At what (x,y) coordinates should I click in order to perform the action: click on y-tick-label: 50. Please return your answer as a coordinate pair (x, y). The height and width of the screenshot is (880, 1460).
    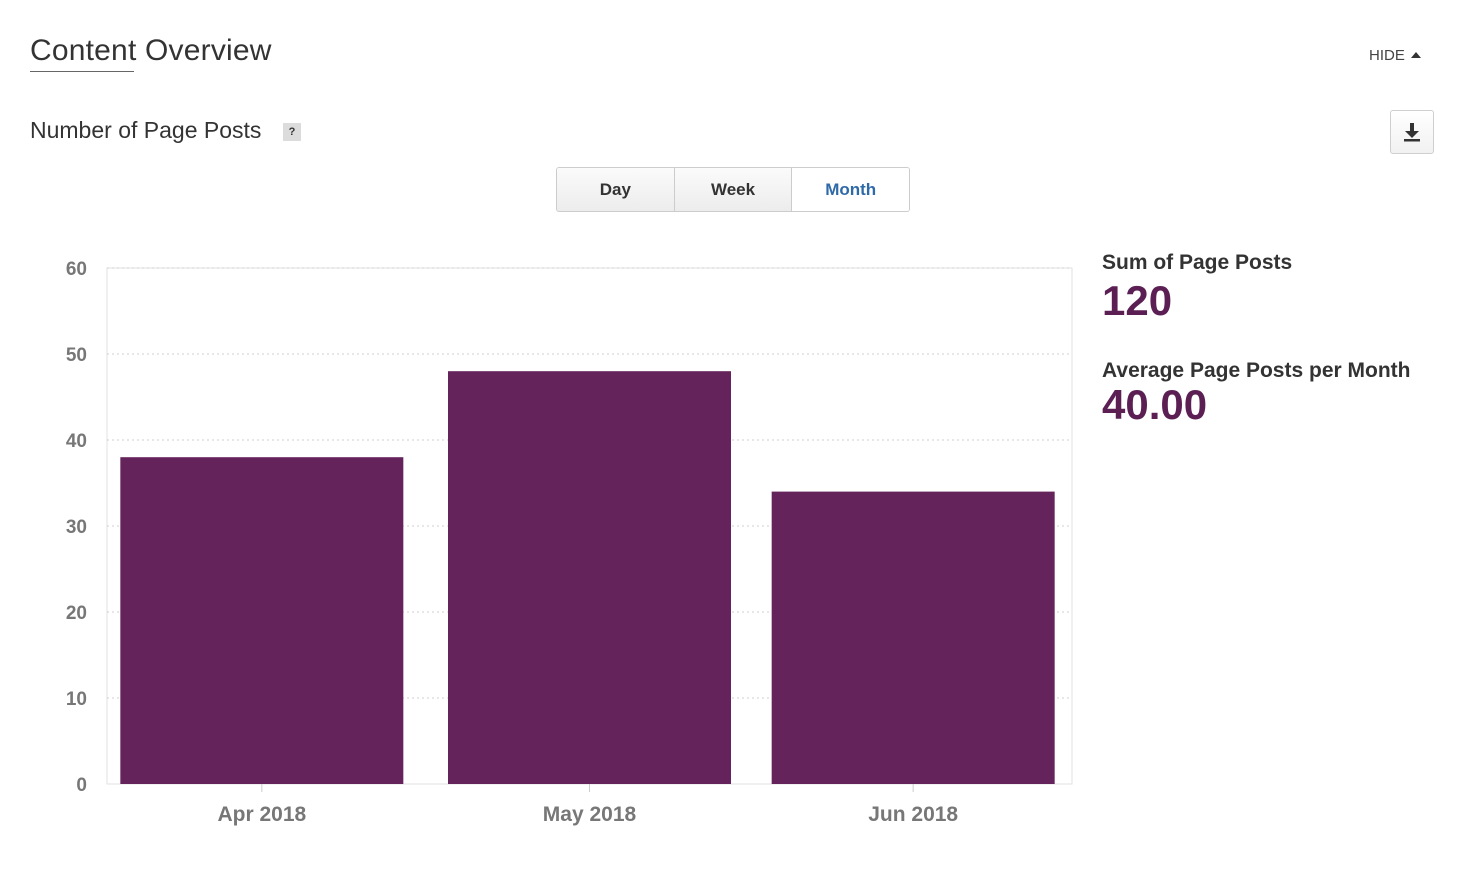
    Looking at the image, I should click on (76, 355).